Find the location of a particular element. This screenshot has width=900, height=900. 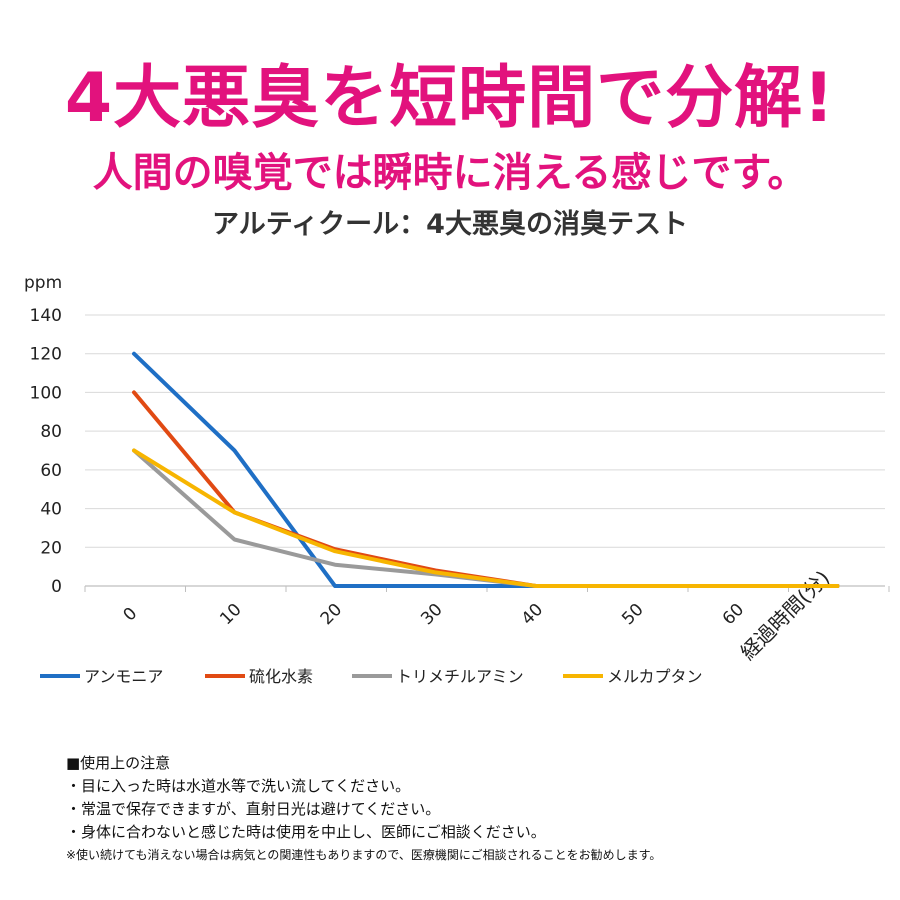

y-tick-label: 20 is located at coordinates (51, 548).